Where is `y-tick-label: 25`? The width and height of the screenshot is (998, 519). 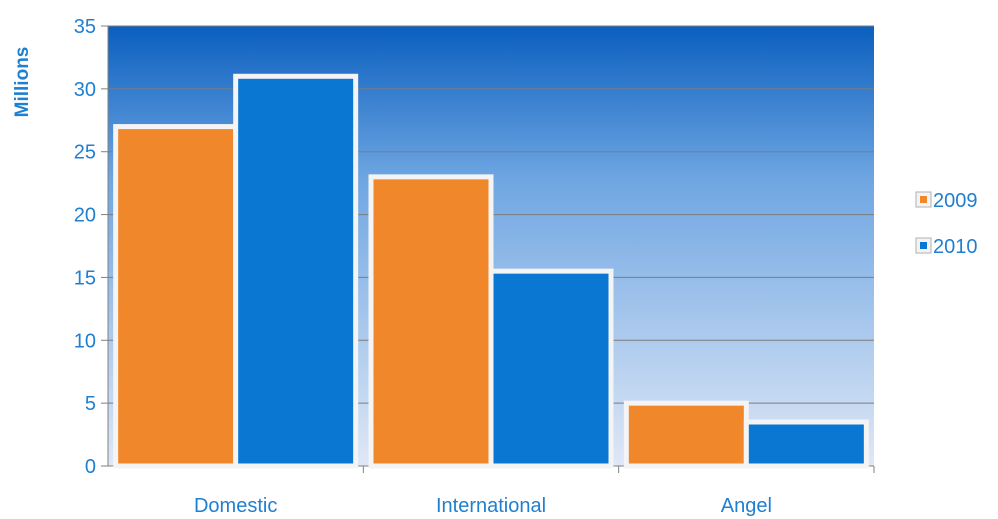 y-tick-label: 25 is located at coordinates (85, 153).